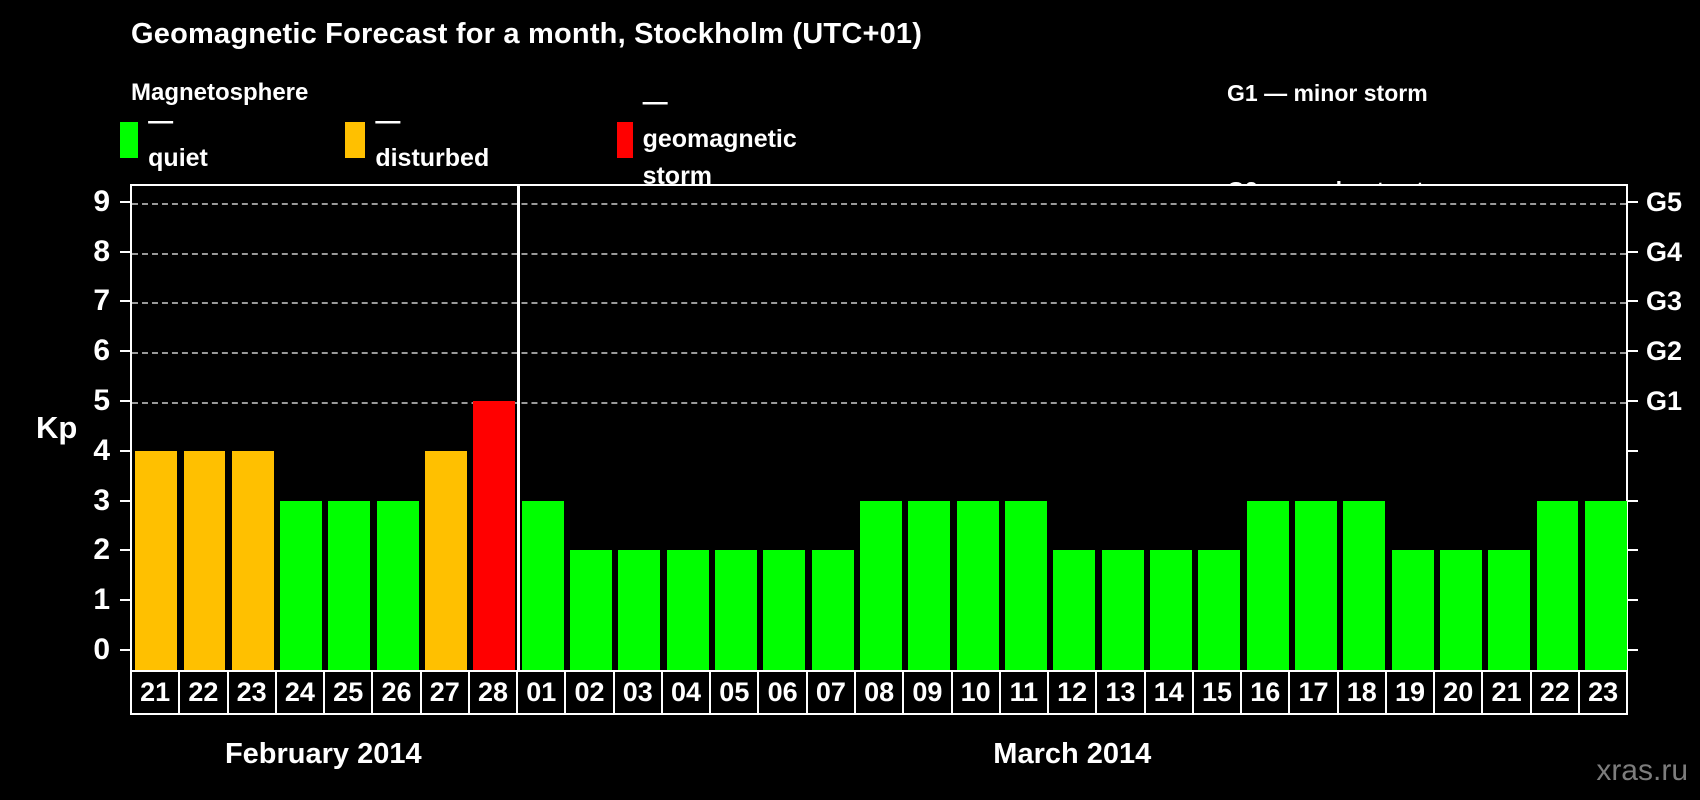 This screenshot has width=1700, height=800. Describe the element at coordinates (125, 550) in the screenshot. I see `left-tick-kp2` at that location.